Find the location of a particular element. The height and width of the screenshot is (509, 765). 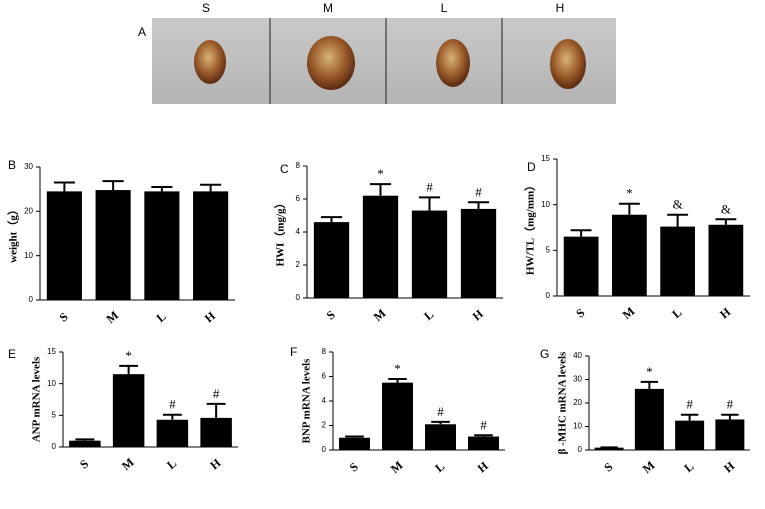

y-tick-label: 40 is located at coordinates (577, 355).